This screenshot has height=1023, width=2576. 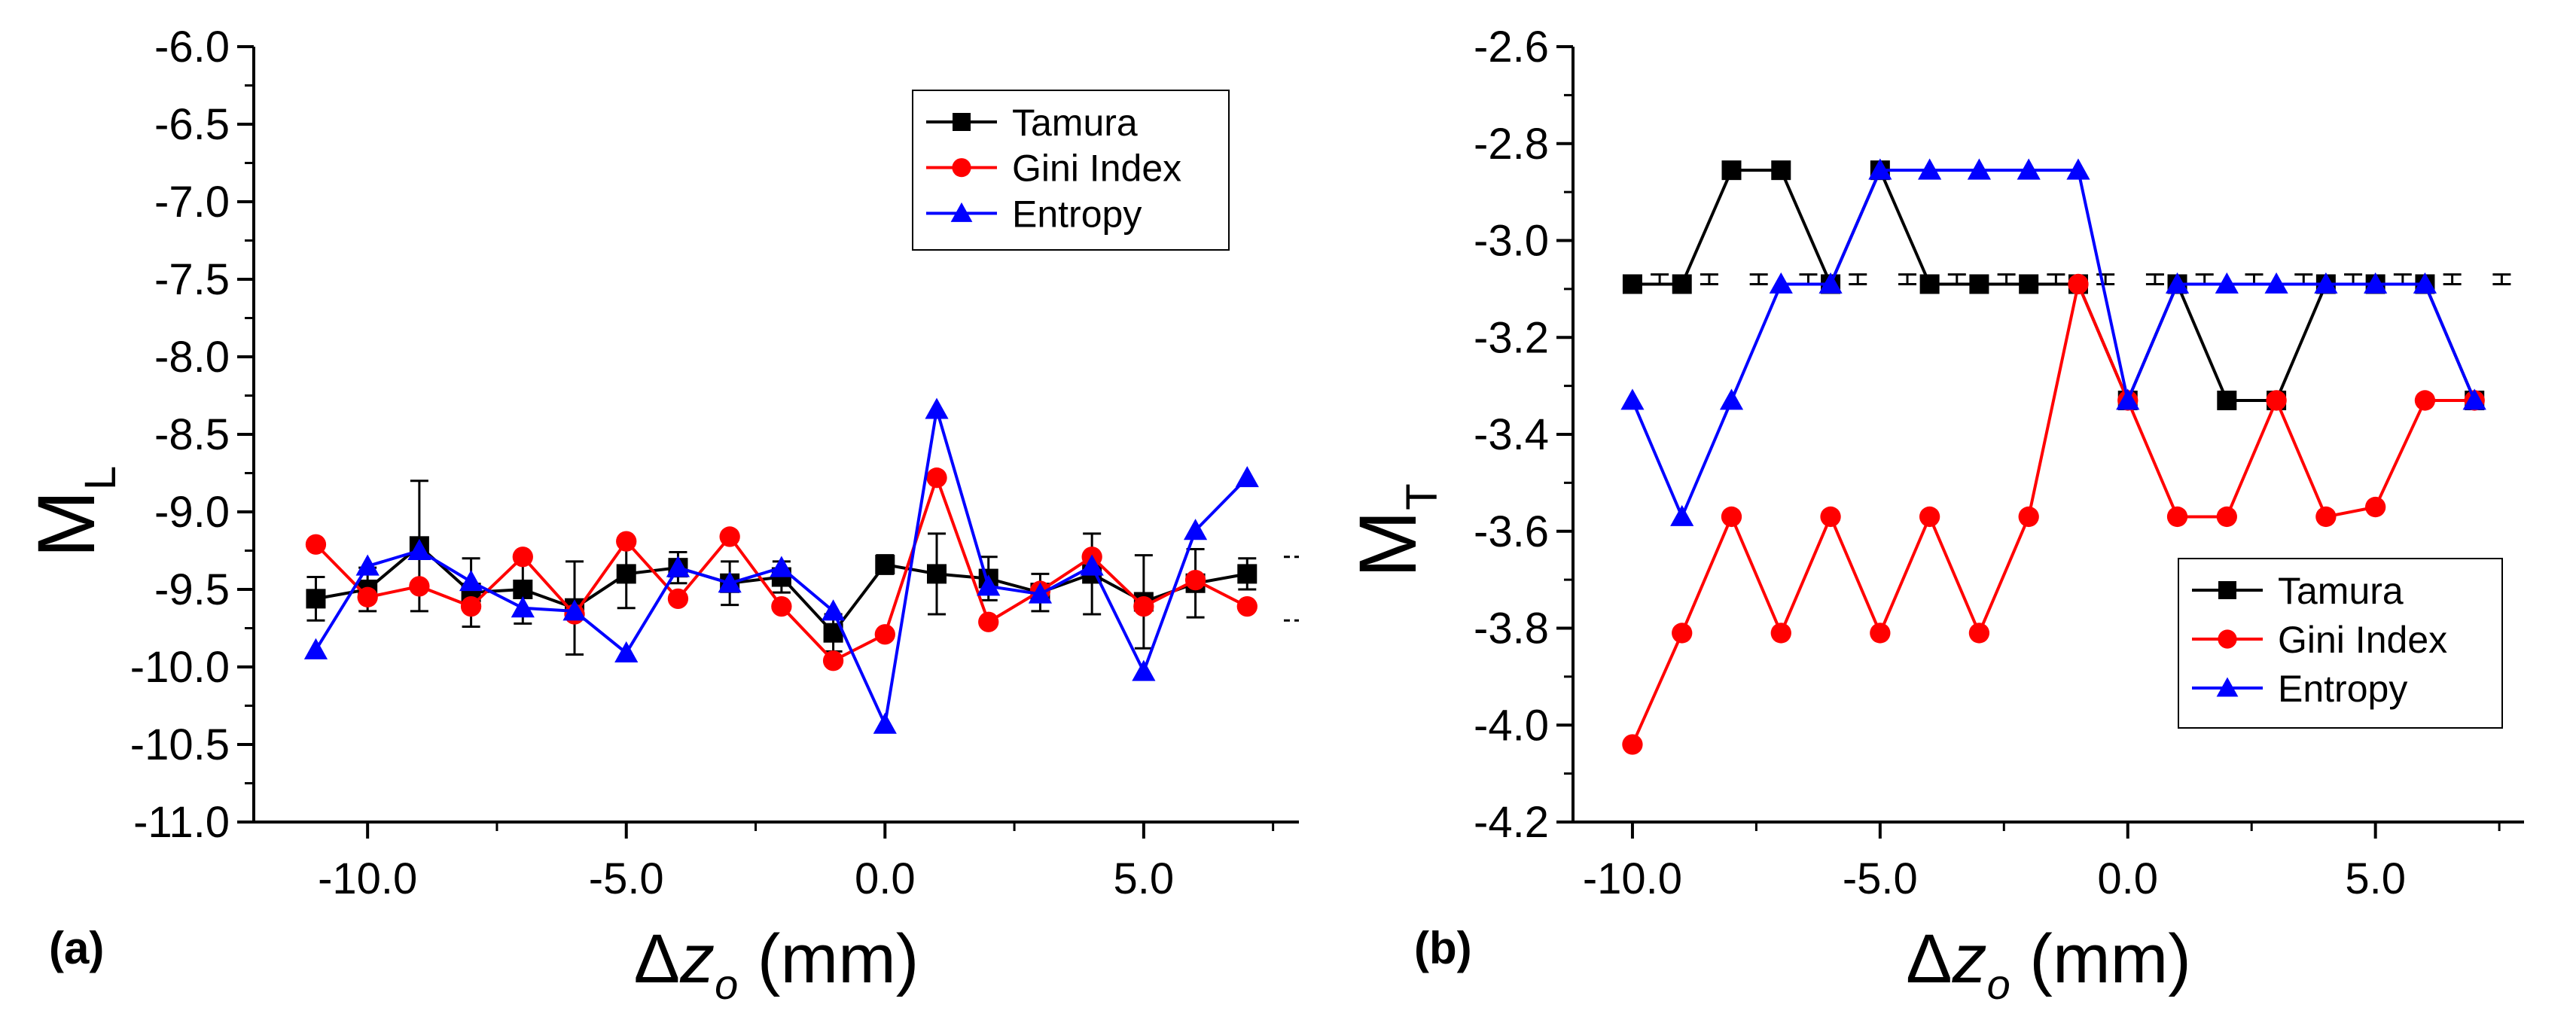 I want to click on y-tick-label: -7.0, so click(x=192, y=202).